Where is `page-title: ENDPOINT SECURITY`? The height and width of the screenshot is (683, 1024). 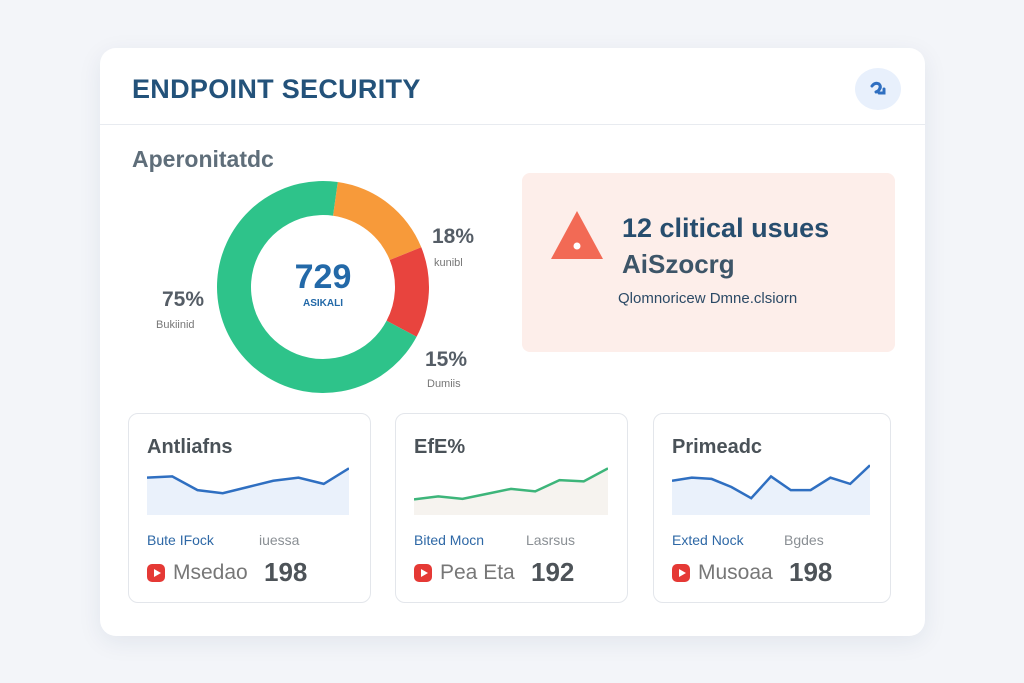 page-title: ENDPOINT SECURITY is located at coordinates (276, 89).